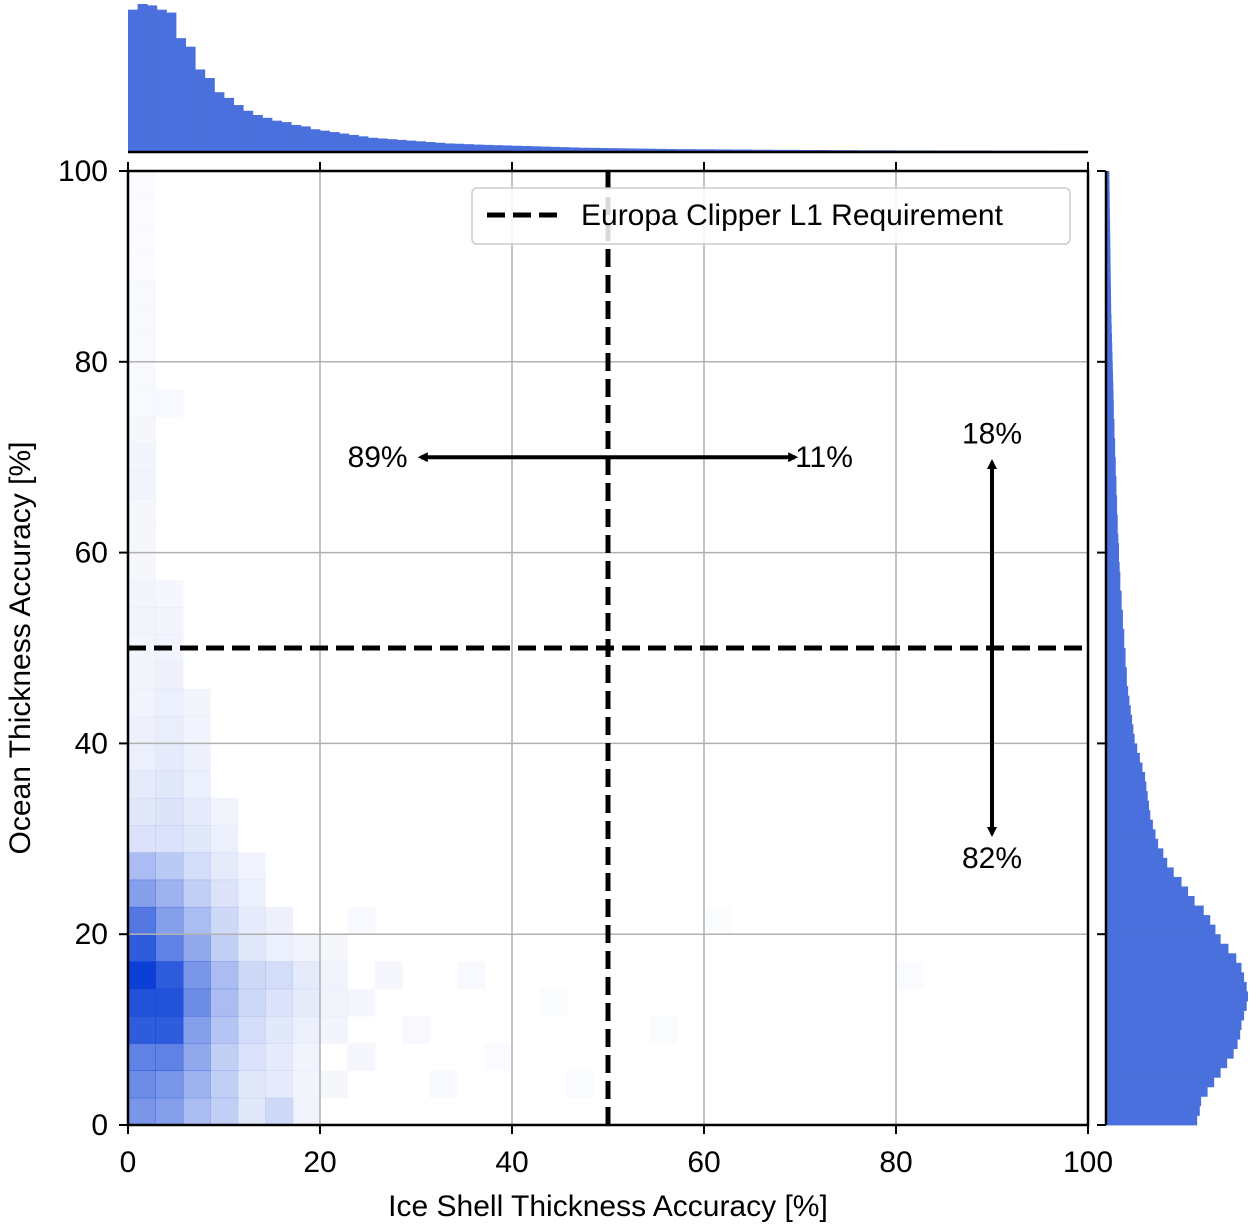 Image resolution: width=1260 pixels, height=1230 pixels. I want to click on x-axis-label: Ice Shell Thickness Accuracy [%], so click(608, 1206).